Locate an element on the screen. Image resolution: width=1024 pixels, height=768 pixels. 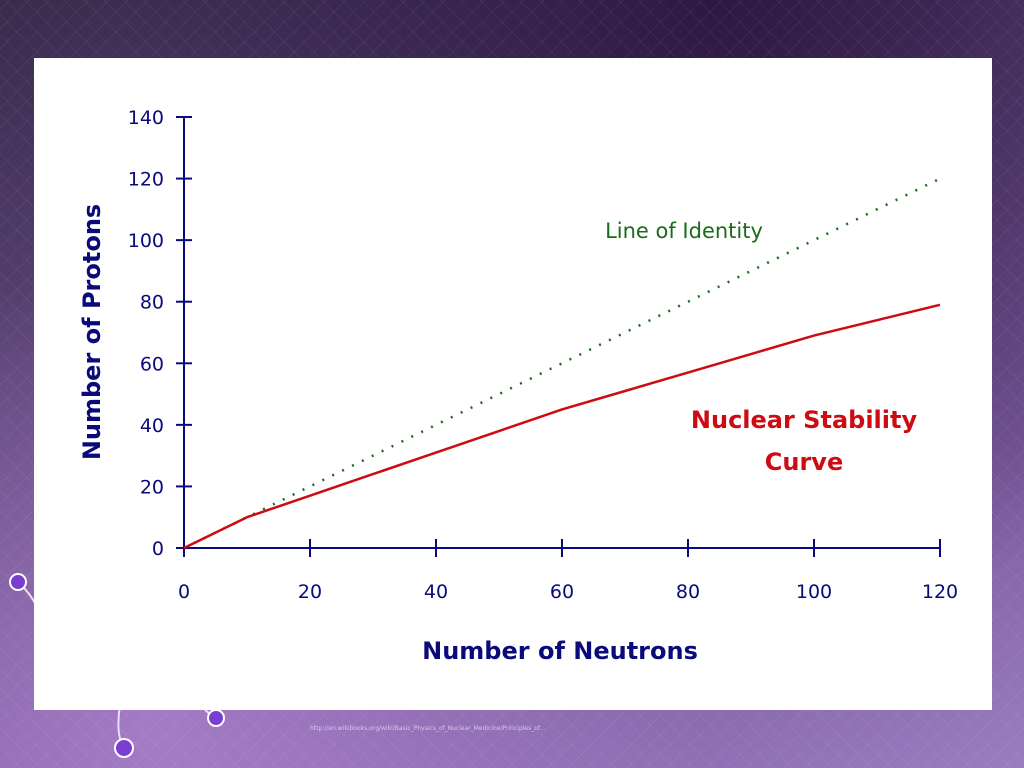
x-tick-label: 80 is located at coordinates (688, 592).